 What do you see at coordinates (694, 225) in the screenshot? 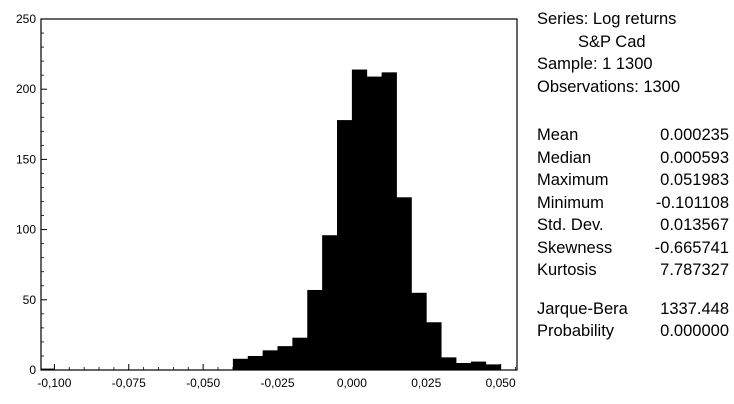
I see `stat-value: 0.013567` at bounding box center [694, 225].